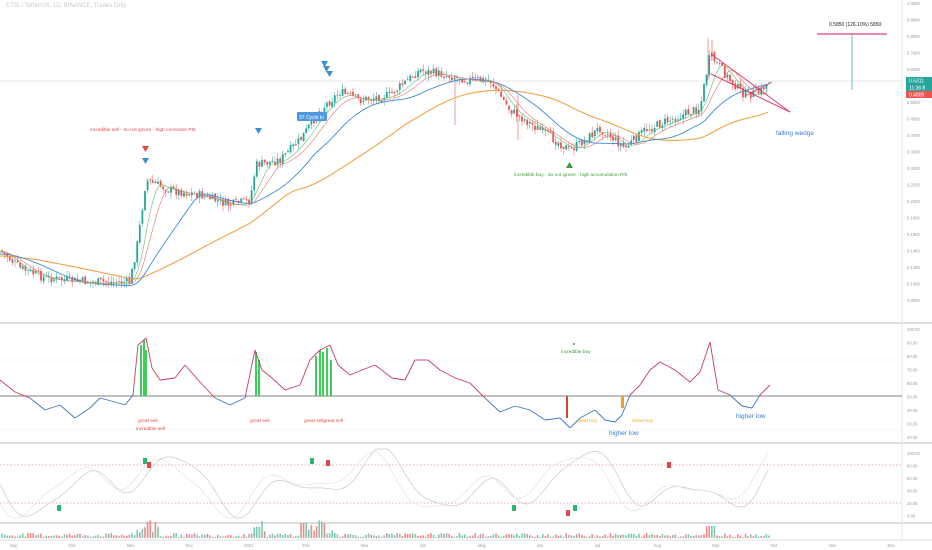  What do you see at coordinates (312, 116) in the screenshot?
I see `cycle-tooltip` at bounding box center [312, 116].